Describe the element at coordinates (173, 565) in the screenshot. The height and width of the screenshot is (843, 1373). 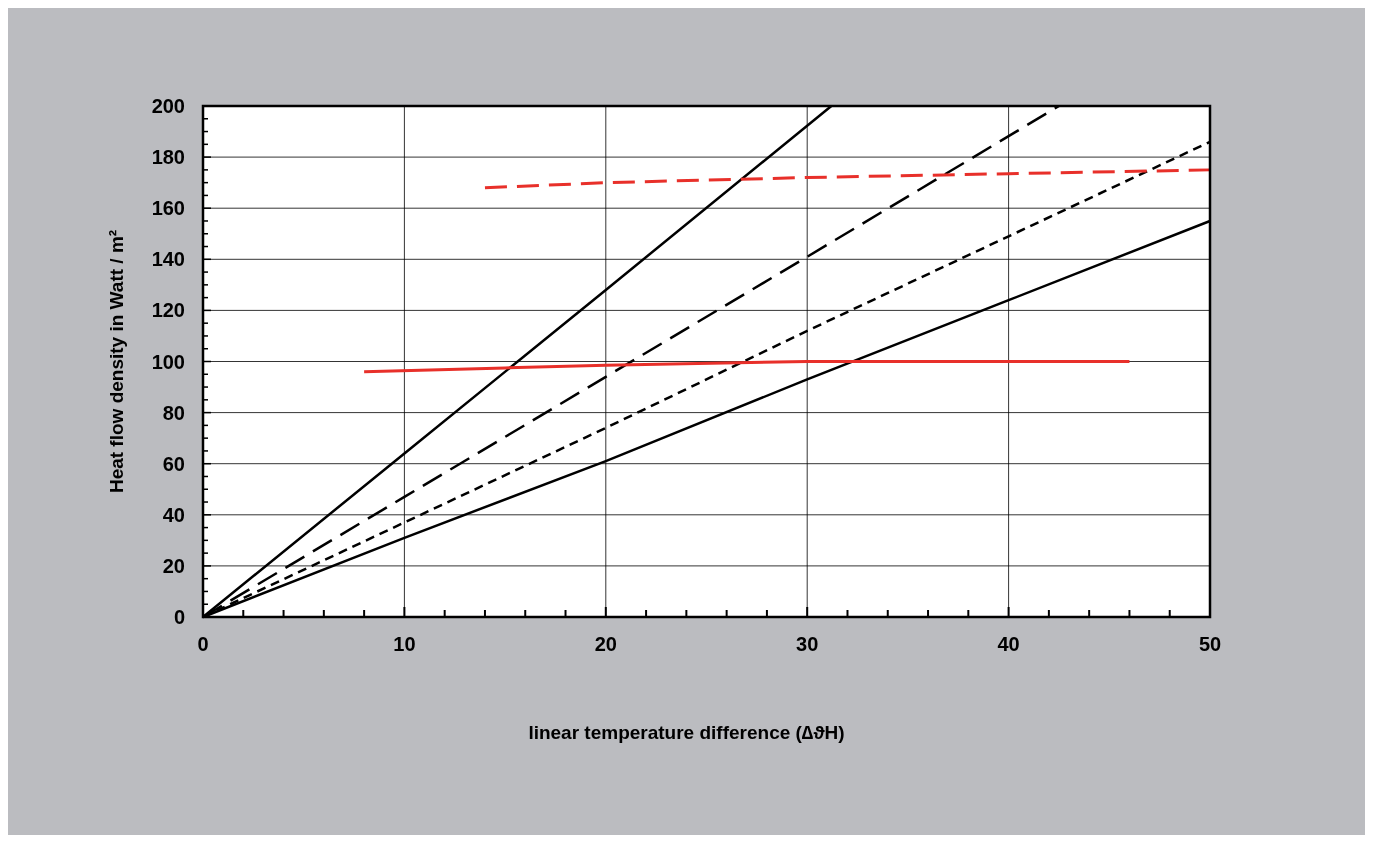
I see `y-tick-label: 20` at that location.